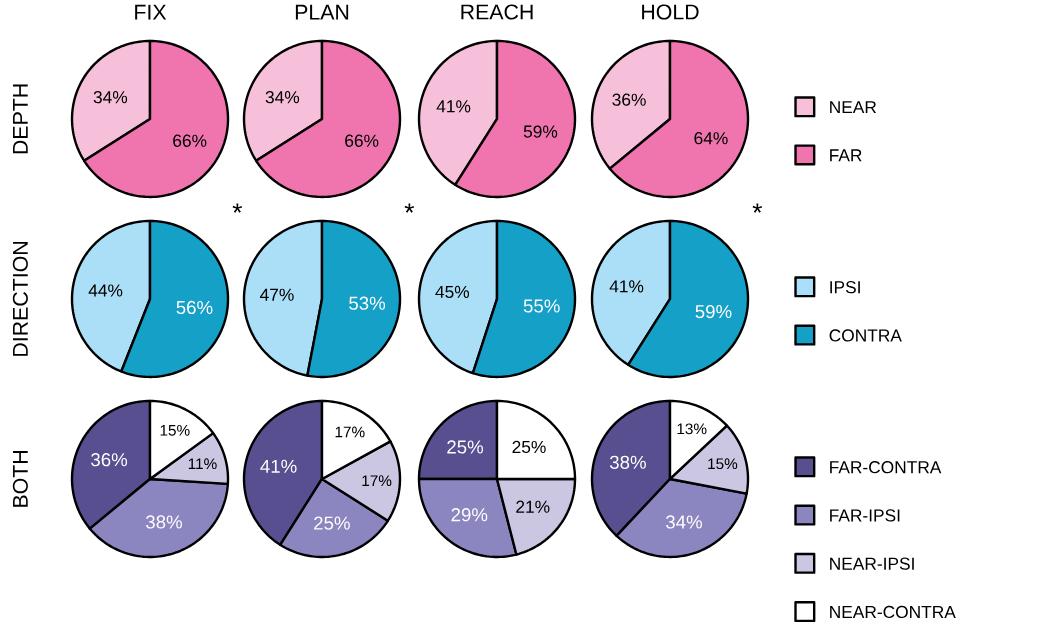  What do you see at coordinates (469, 515) in the screenshot?
I see `data-label: 29%` at bounding box center [469, 515].